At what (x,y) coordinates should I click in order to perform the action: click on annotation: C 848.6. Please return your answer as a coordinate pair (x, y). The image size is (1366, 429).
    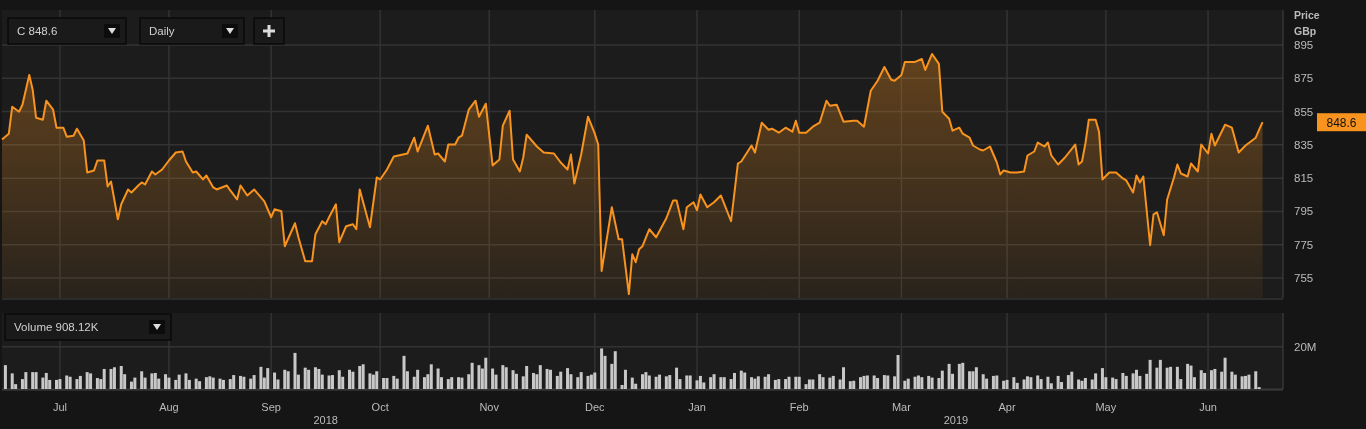
    Looking at the image, I should click on (37, 31).